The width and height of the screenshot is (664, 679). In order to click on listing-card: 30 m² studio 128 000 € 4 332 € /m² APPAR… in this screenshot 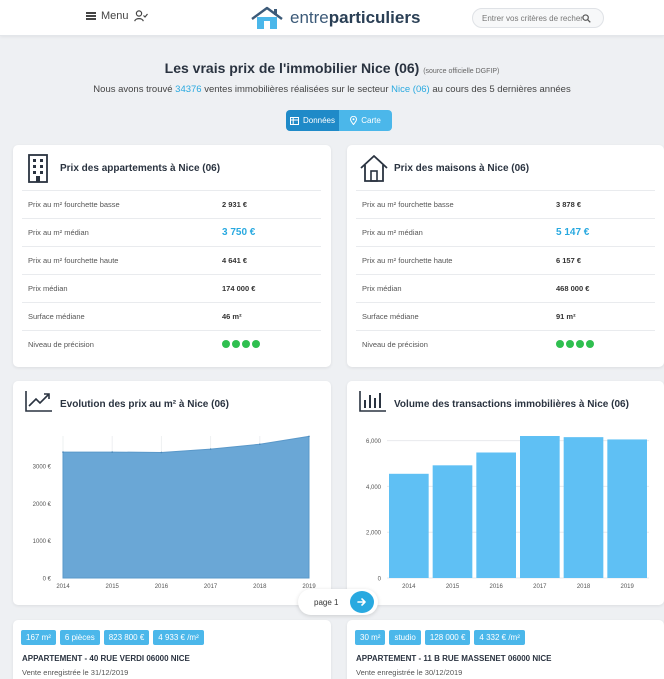, I will do `click(505, 649)`.